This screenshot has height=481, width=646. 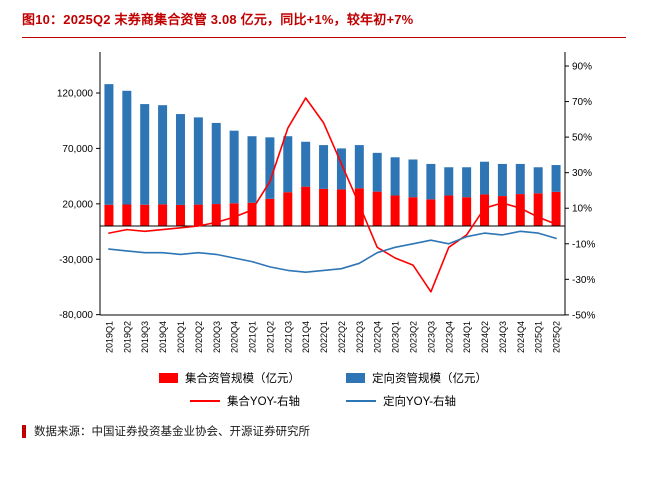 I want to click on blue-line-swatch-icon, so click(x=361, y=401).